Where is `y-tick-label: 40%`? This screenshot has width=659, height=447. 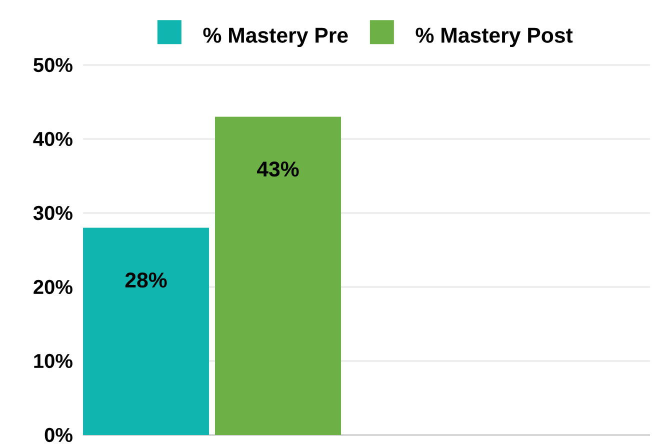
y-tick-label: 40% is located at coordinates (52, 139).